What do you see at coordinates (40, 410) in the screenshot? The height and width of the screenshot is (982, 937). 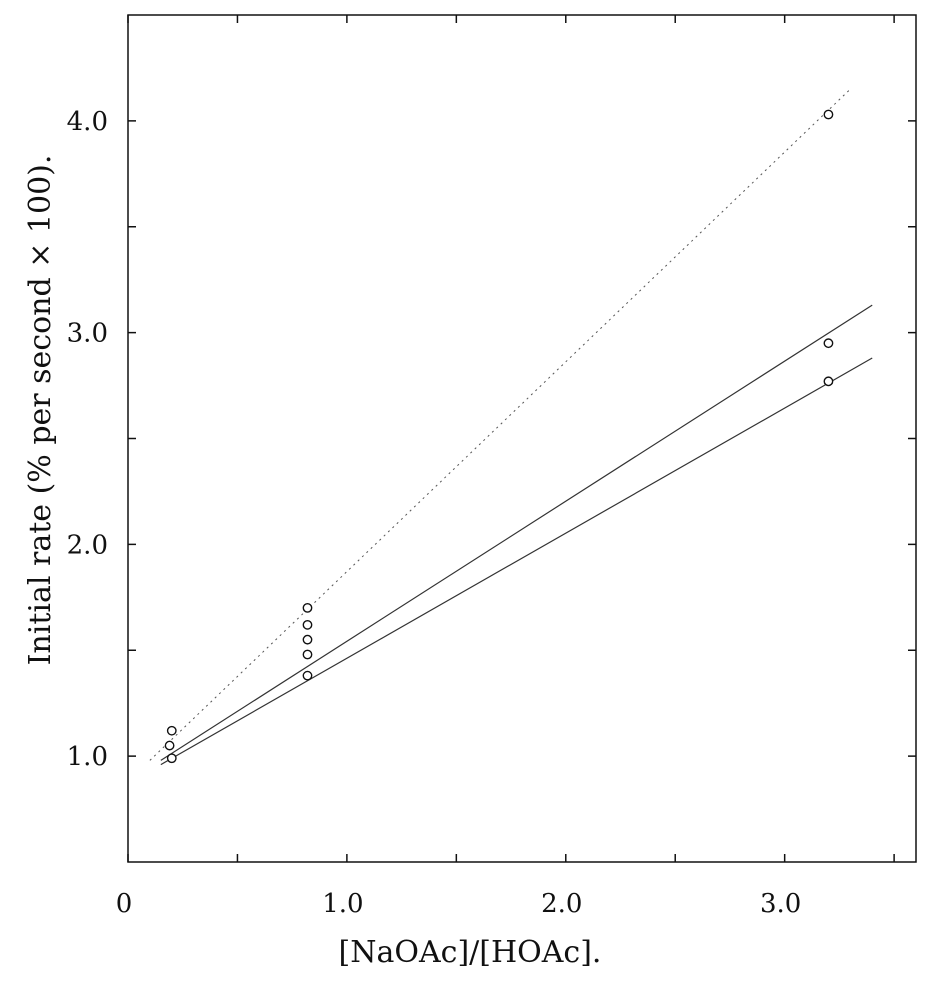 I see `y-axis-label: Initial rate (% per second × 100).` at bounding box center [40, 410].